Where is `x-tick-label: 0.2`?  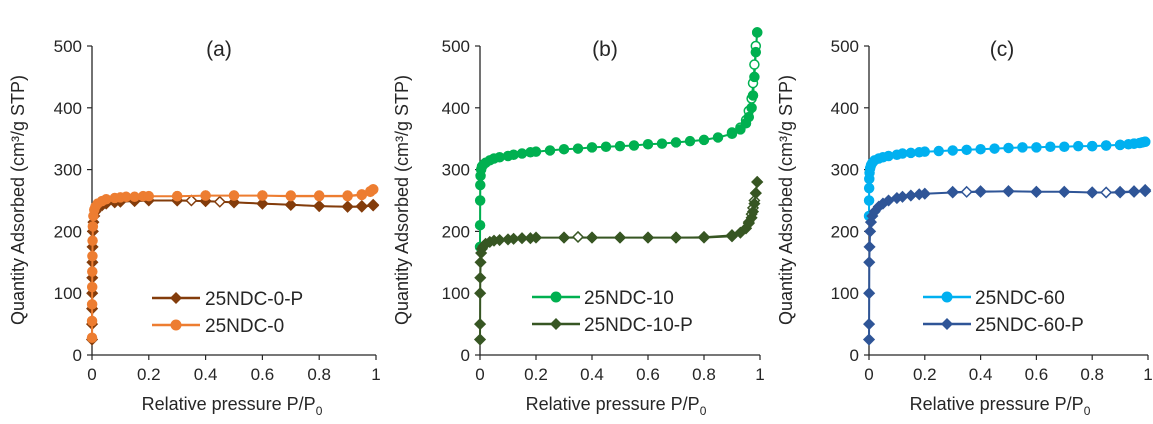
x-tick-label: 0.2 is located at coordinates (149, 374).